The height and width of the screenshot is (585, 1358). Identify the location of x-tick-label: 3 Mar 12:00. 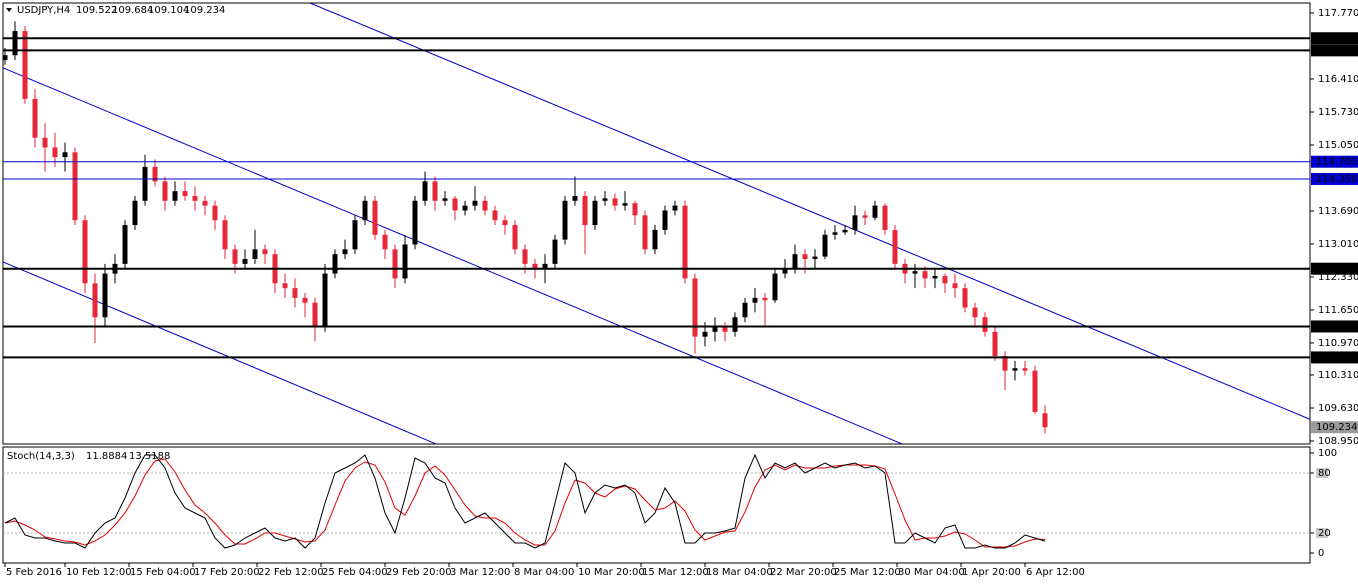
(480, 572).